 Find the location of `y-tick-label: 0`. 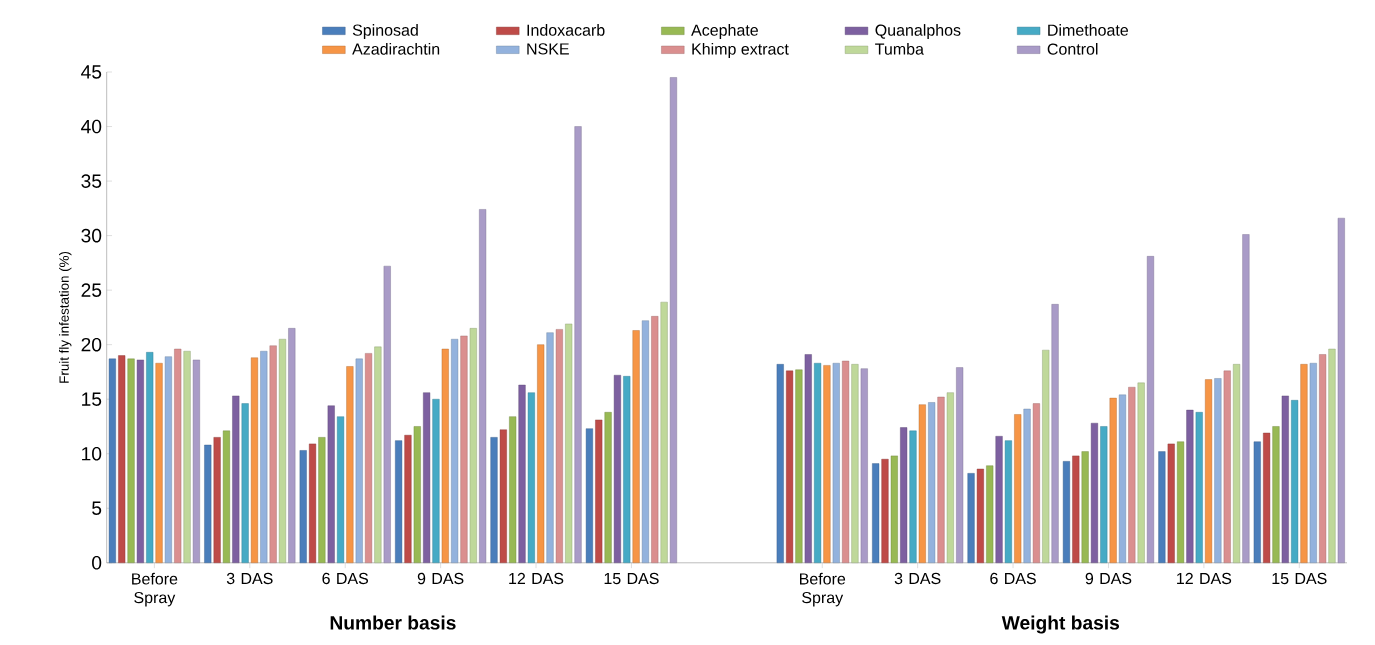

y-tick-label: 0 is located at coordinates (97, 562).